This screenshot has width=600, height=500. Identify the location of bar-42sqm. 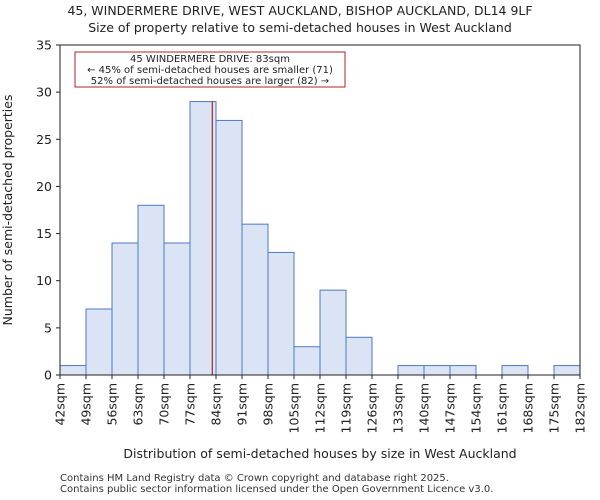
(73, 370).